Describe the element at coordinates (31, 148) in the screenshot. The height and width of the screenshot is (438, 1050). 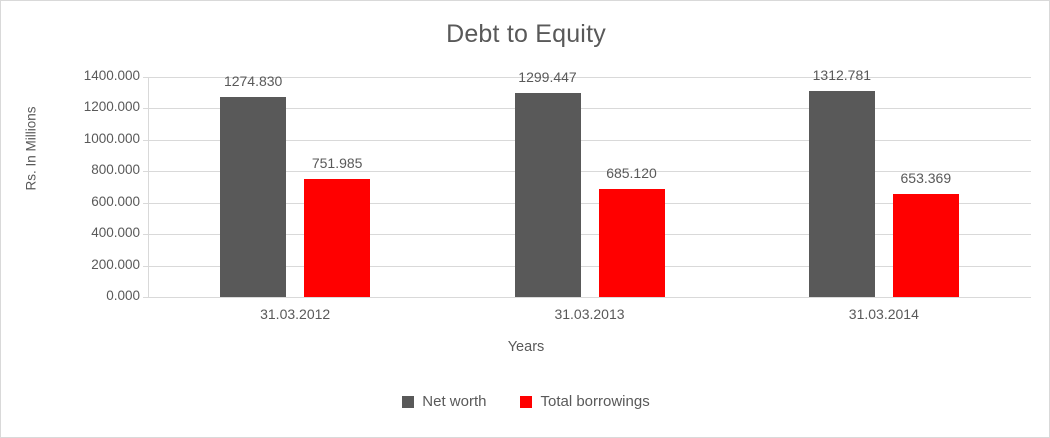
I see `y-axis-title: Rs. In Millions` at that location.